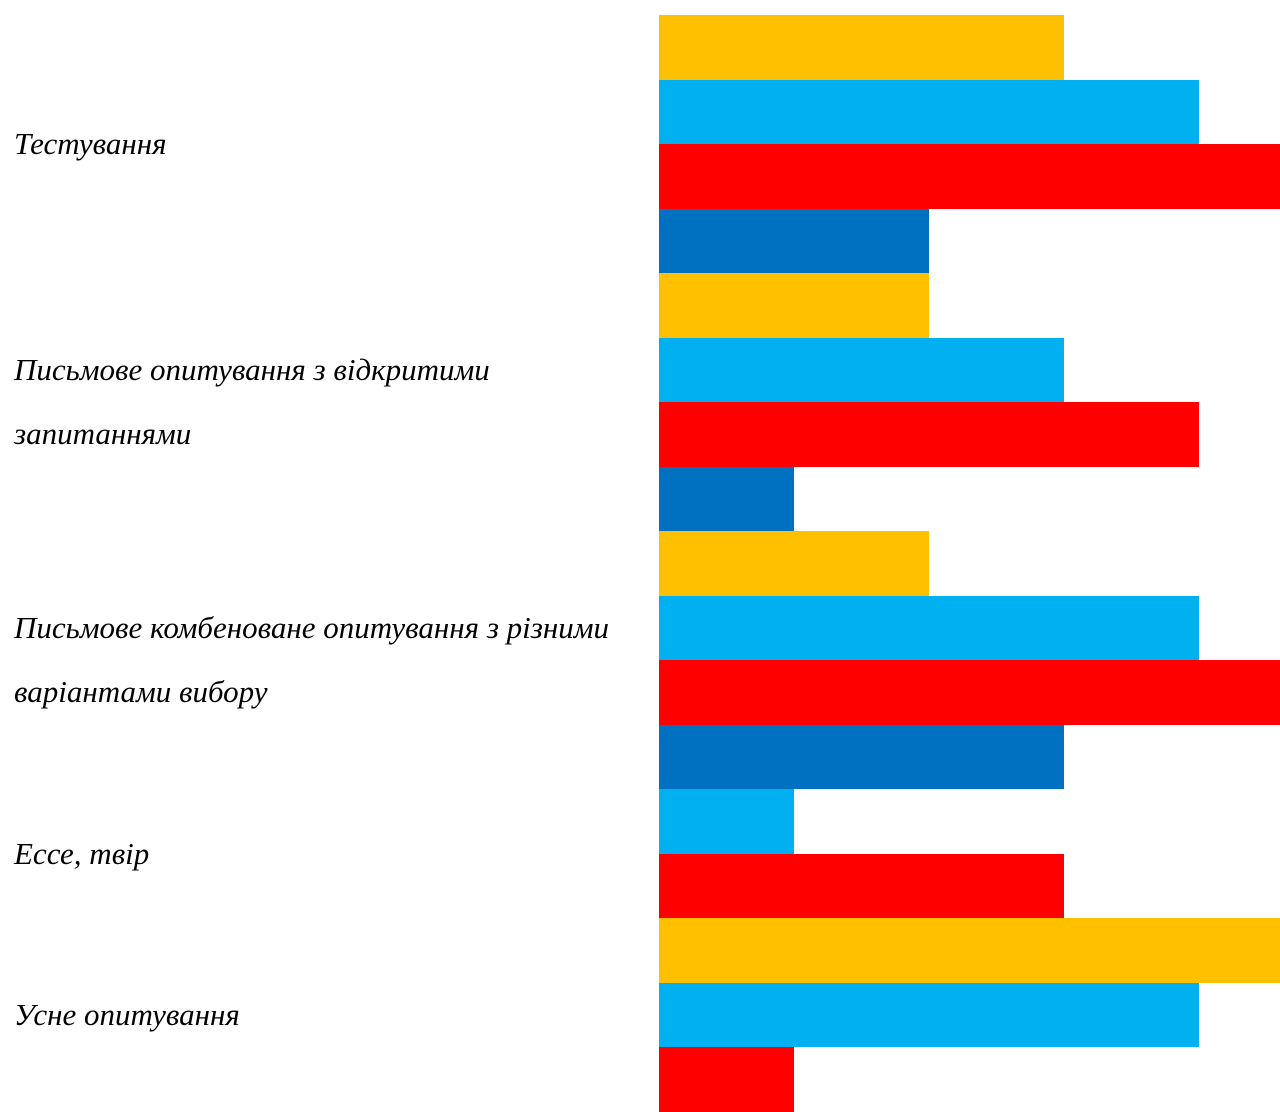 The image size is (1280, 1112). Describe the element at coordinates (82, 853) in the screenshot. I see `category-label-essay: Ессе, твір` at that location.